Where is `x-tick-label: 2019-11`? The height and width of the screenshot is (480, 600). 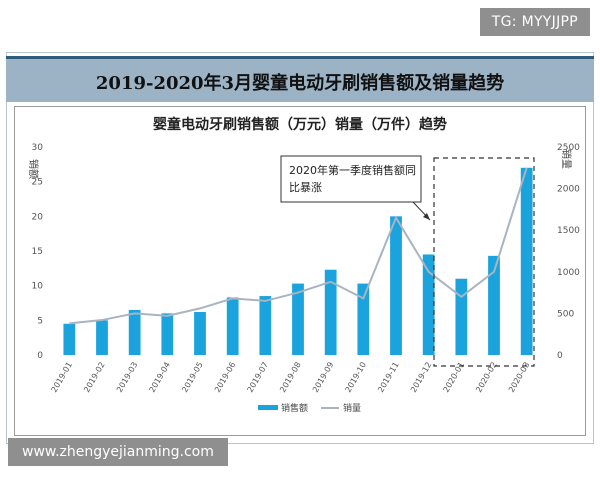 x-tick-label: 2019-11 is located at coordinates (388, 377).